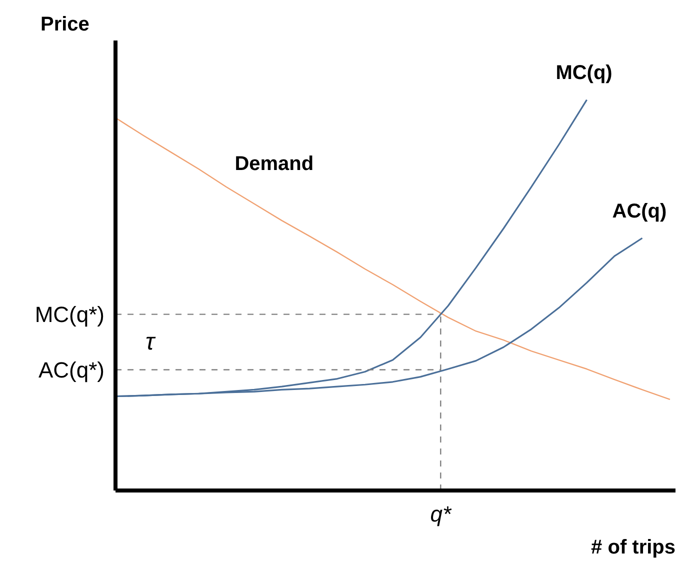 The height and width of the screenshot is (563, 696). I want to click on annotation: τ, so click(151, 342).